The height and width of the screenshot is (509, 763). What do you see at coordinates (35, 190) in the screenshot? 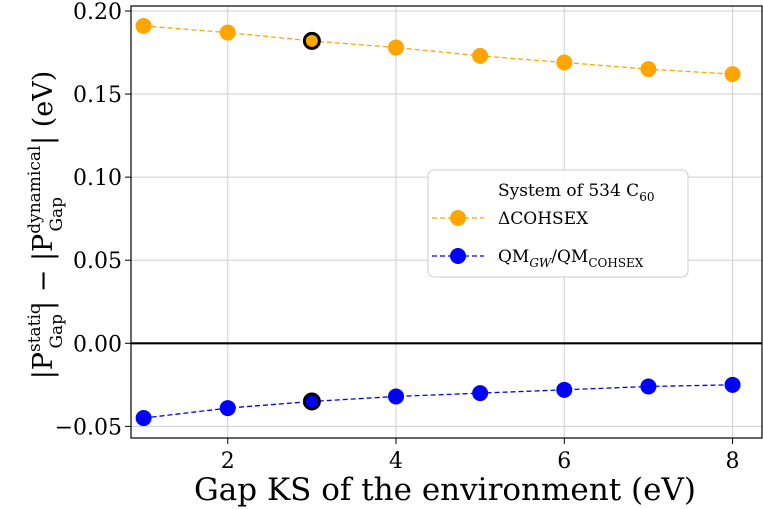
I see `ylabel-sup2: dynamical` at bounding box center [35, 190].